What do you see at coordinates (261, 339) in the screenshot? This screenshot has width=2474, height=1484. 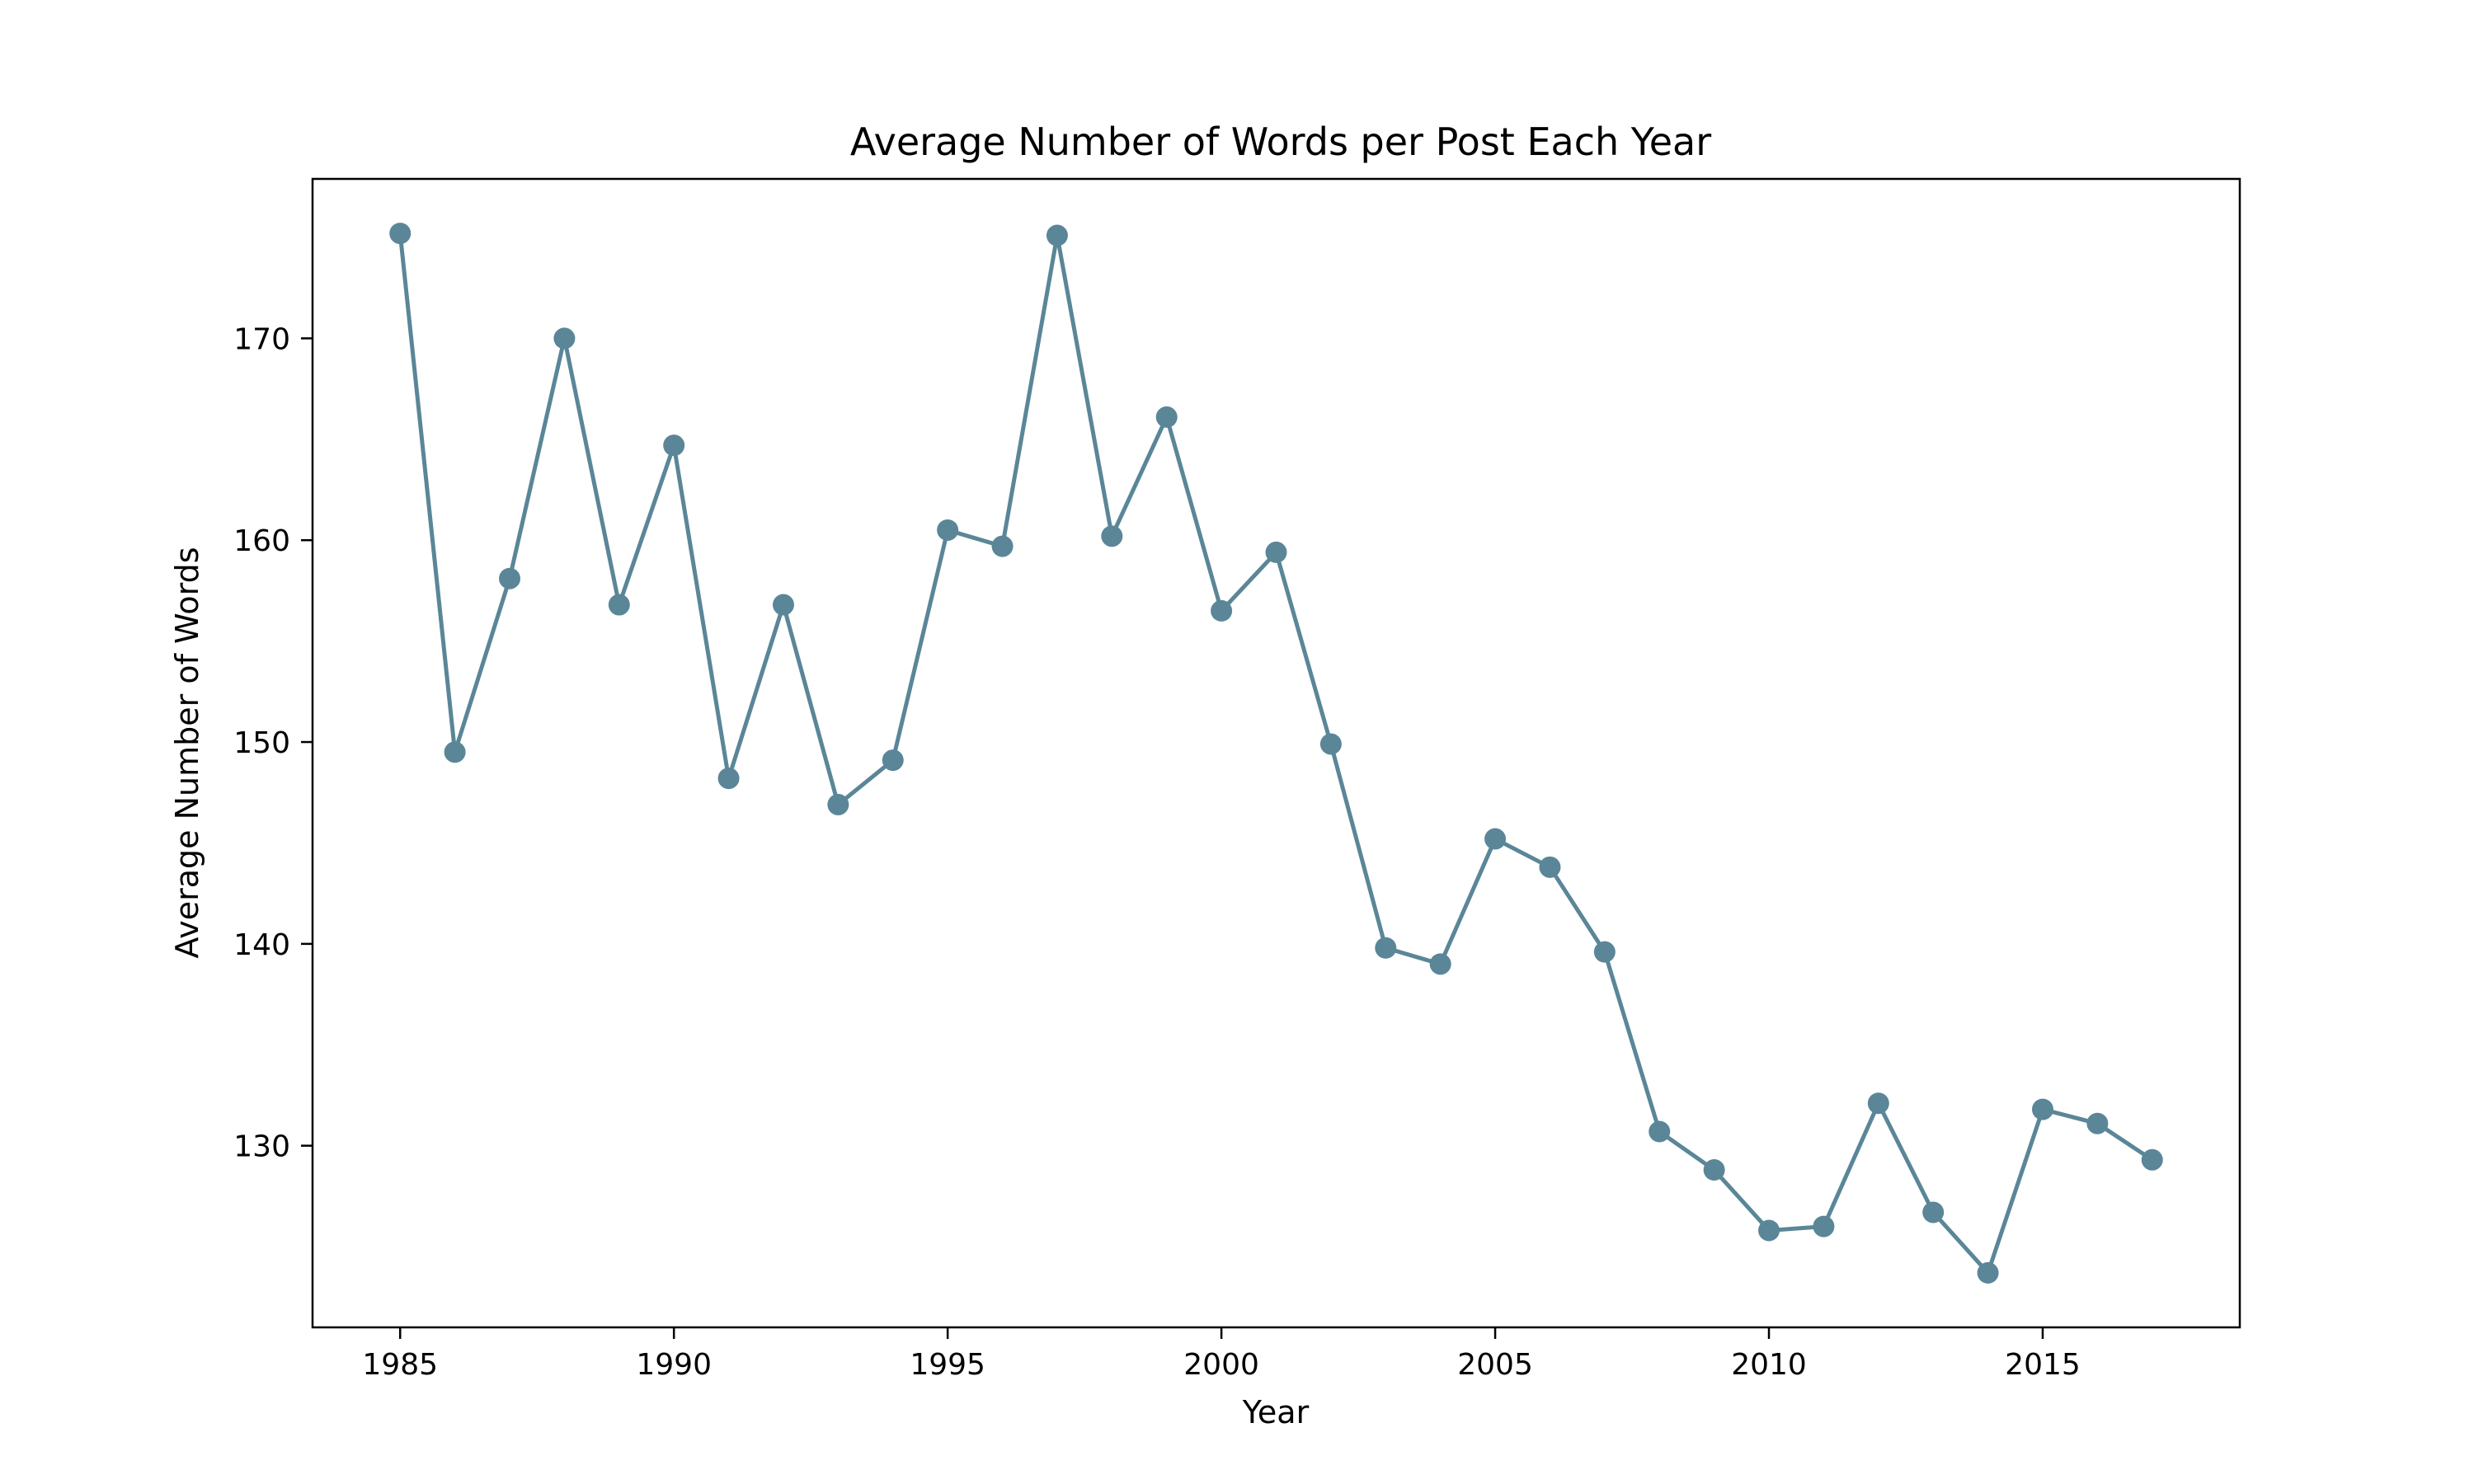 I see `y-tick-label: 170` at bounding box center [261, 339].